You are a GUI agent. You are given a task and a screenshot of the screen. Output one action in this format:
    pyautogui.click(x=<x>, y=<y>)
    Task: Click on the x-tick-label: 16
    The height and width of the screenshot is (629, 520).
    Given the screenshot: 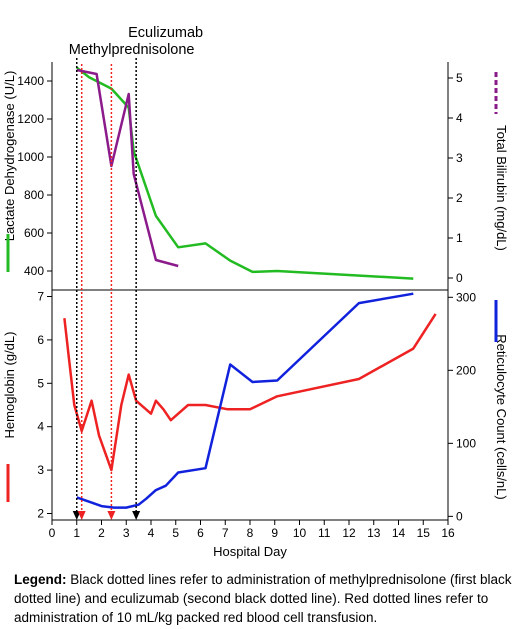 What is the action you would take?
    pyautogui.click(x=448, y=533)
    